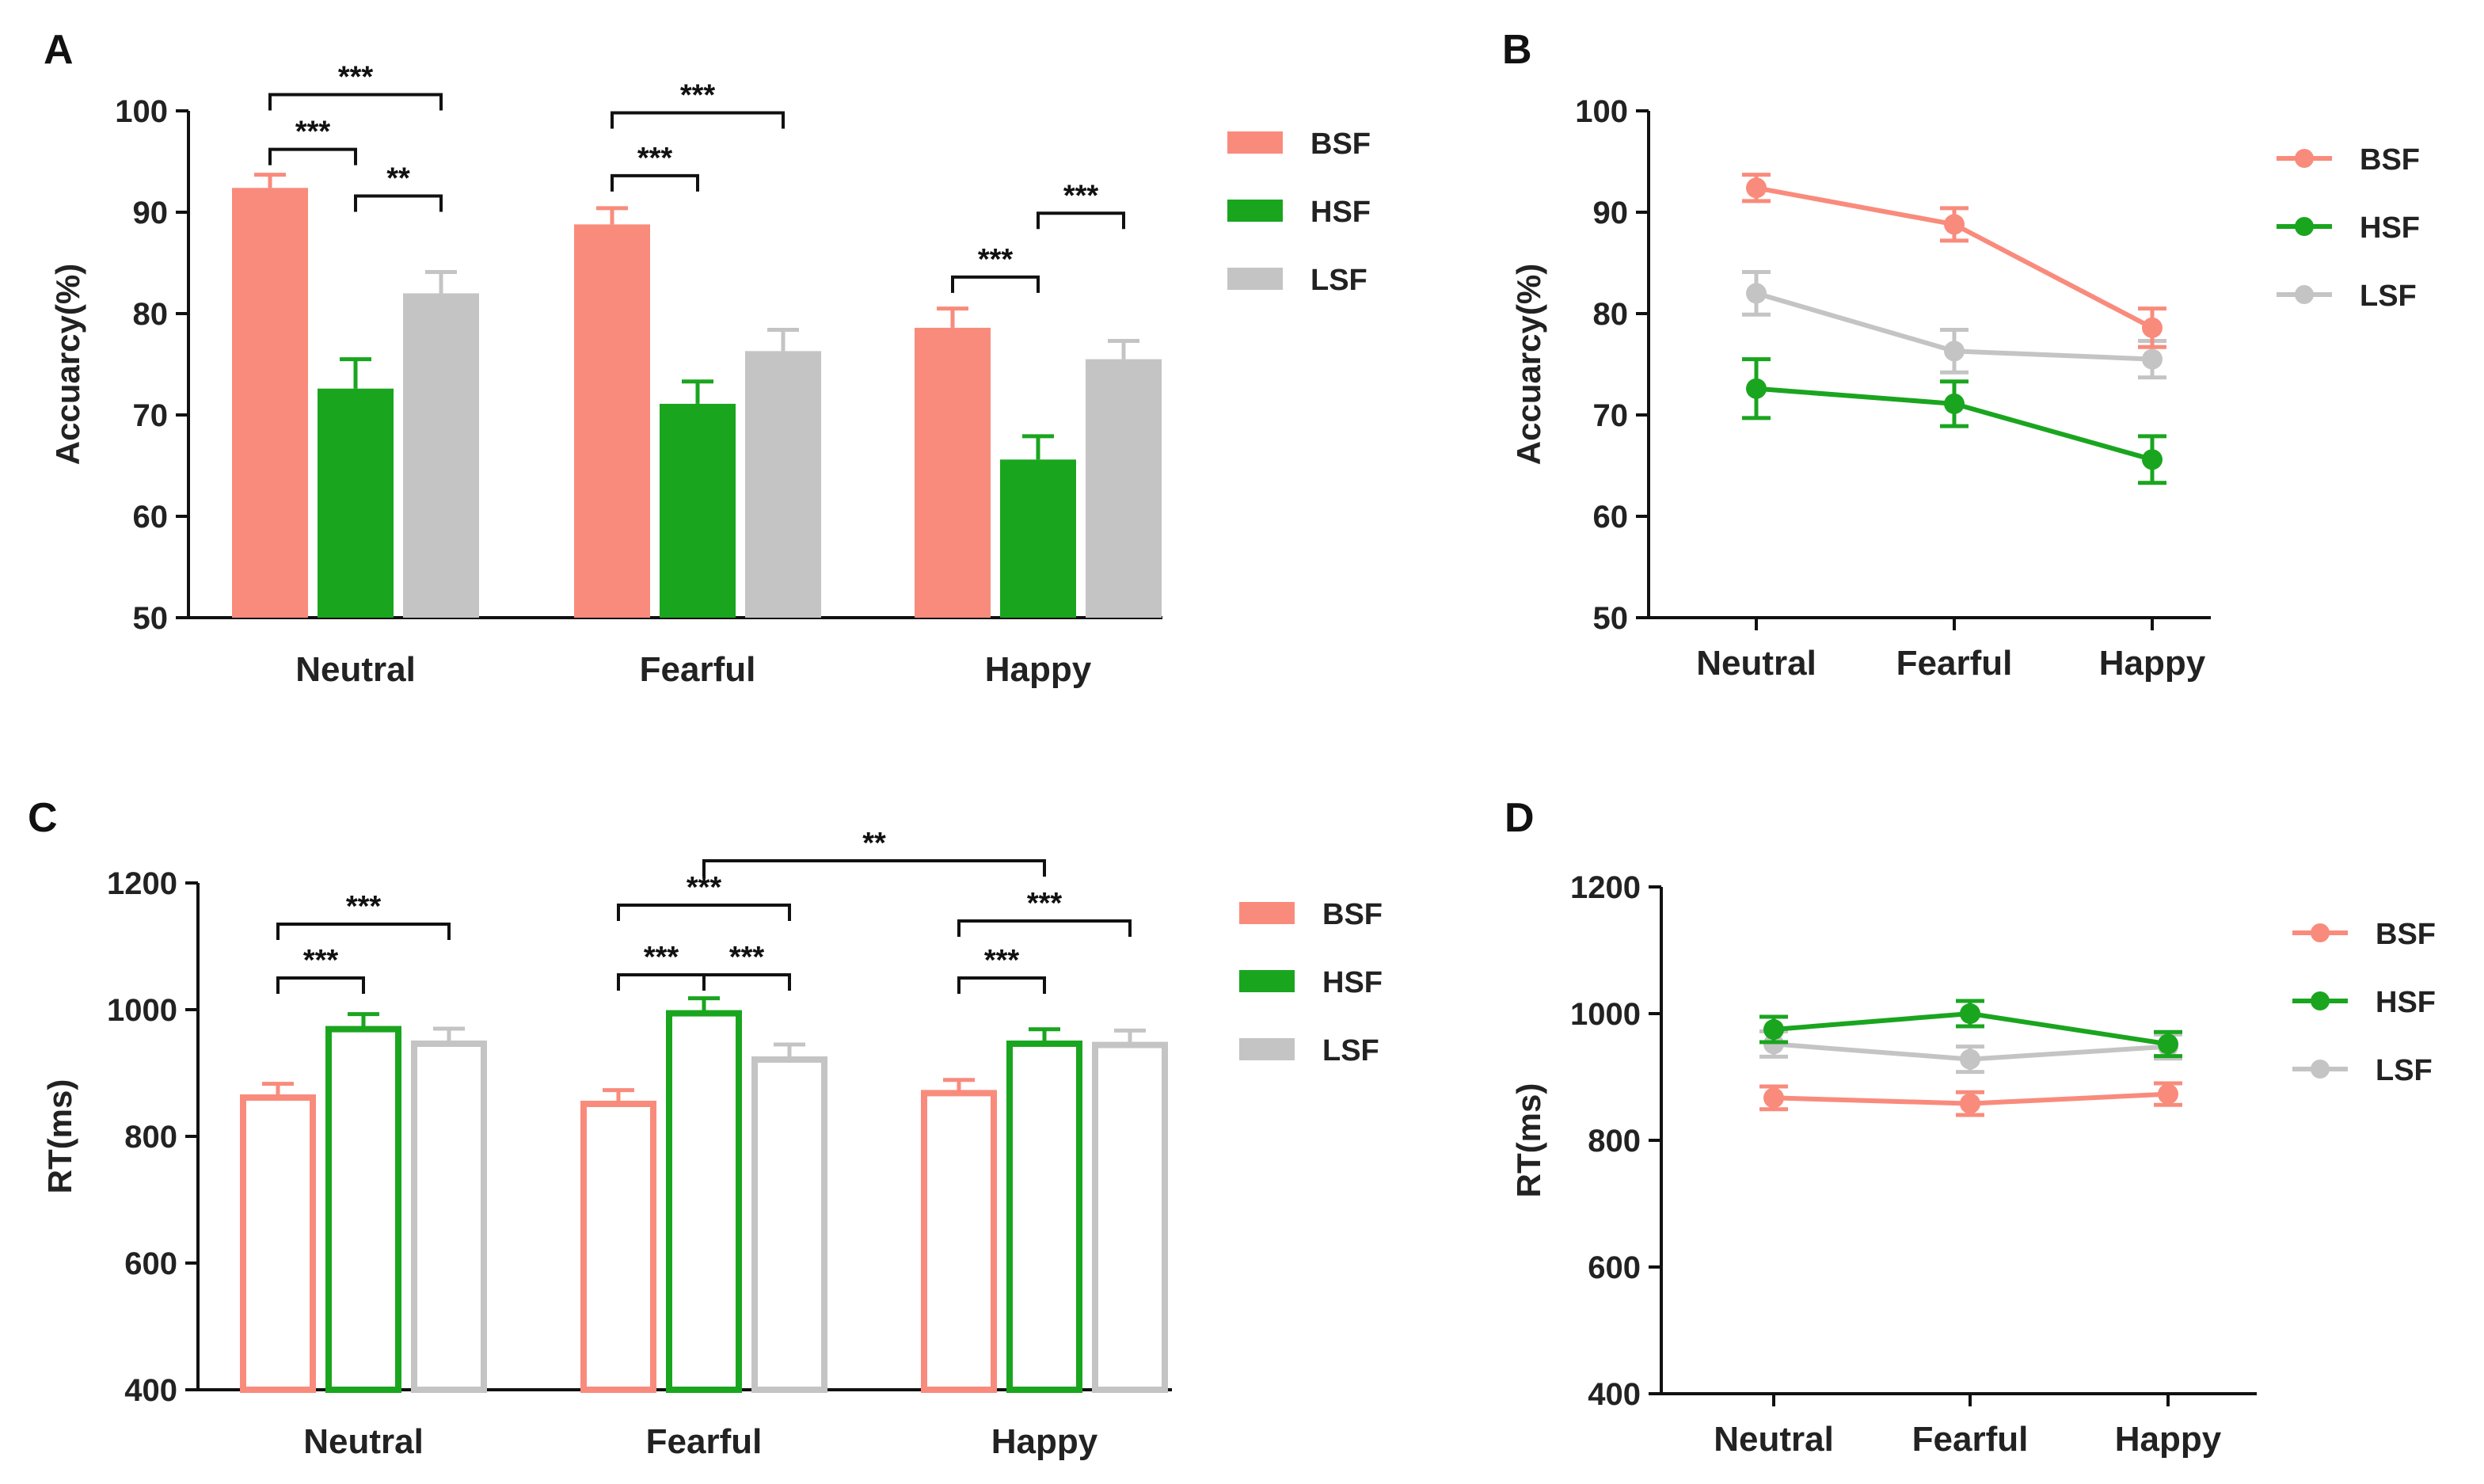  Describe the element at coordinates (1614, 1141) in the screenshot. I see `y-tick-label: 800` at that location.